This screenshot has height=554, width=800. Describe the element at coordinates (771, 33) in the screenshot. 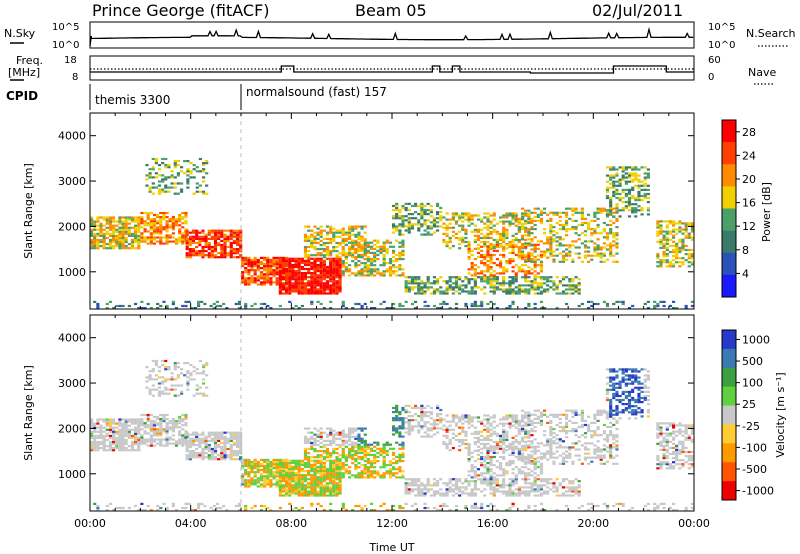

I see `nsearch-label: N.Search` at that location.